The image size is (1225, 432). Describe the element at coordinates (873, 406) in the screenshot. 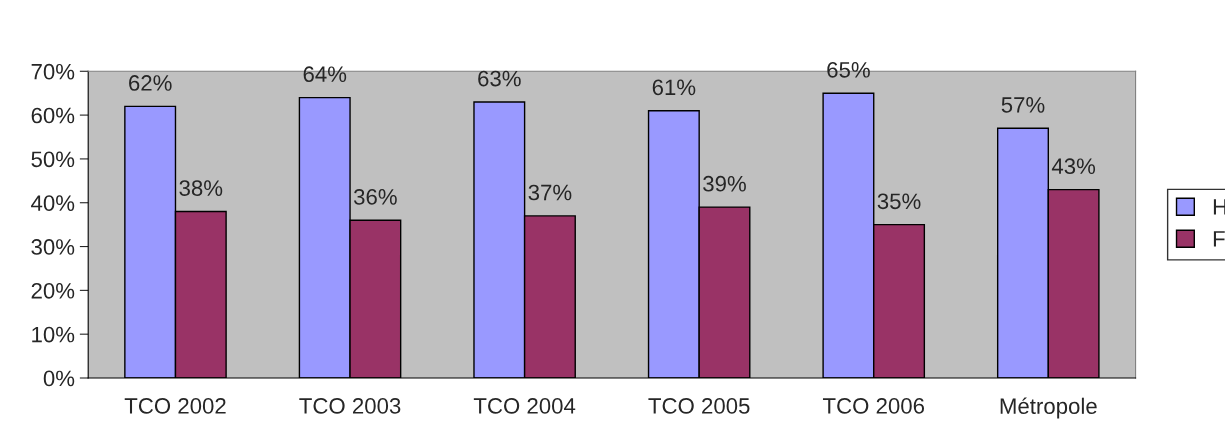

I see `x-tick-label: TCO 2006` at that location.